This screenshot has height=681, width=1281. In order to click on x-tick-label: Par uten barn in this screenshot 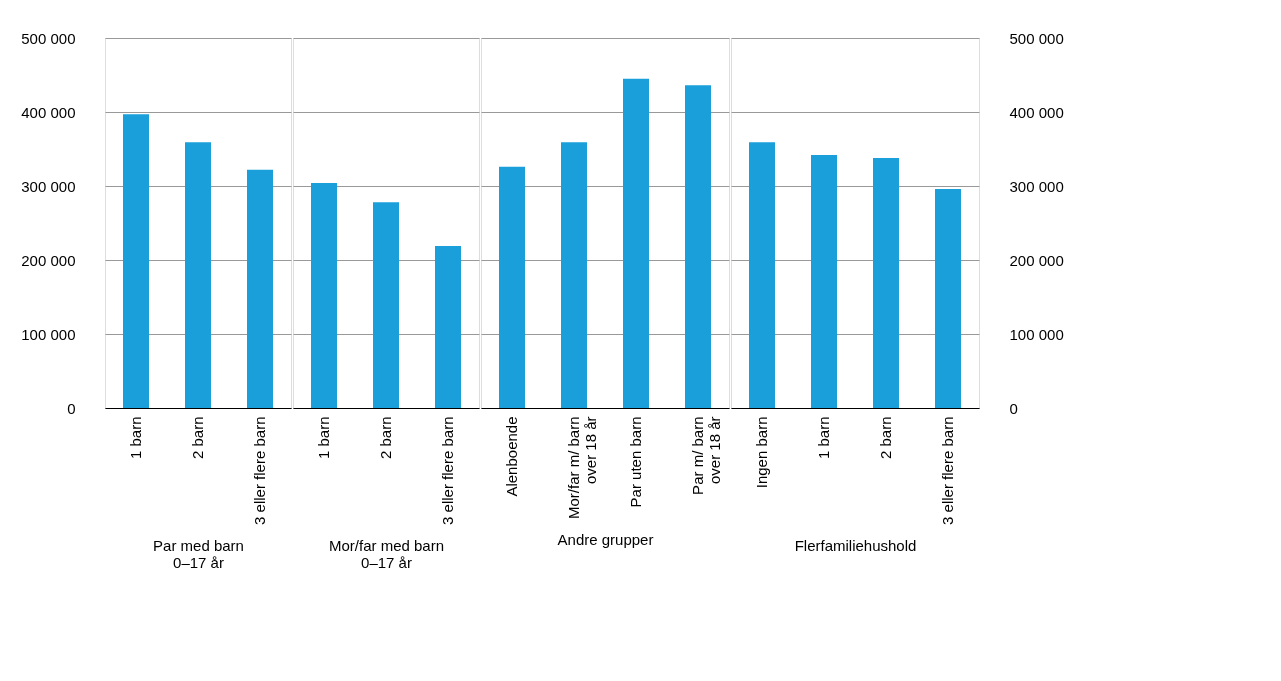, I will do `click(635, 462)`.